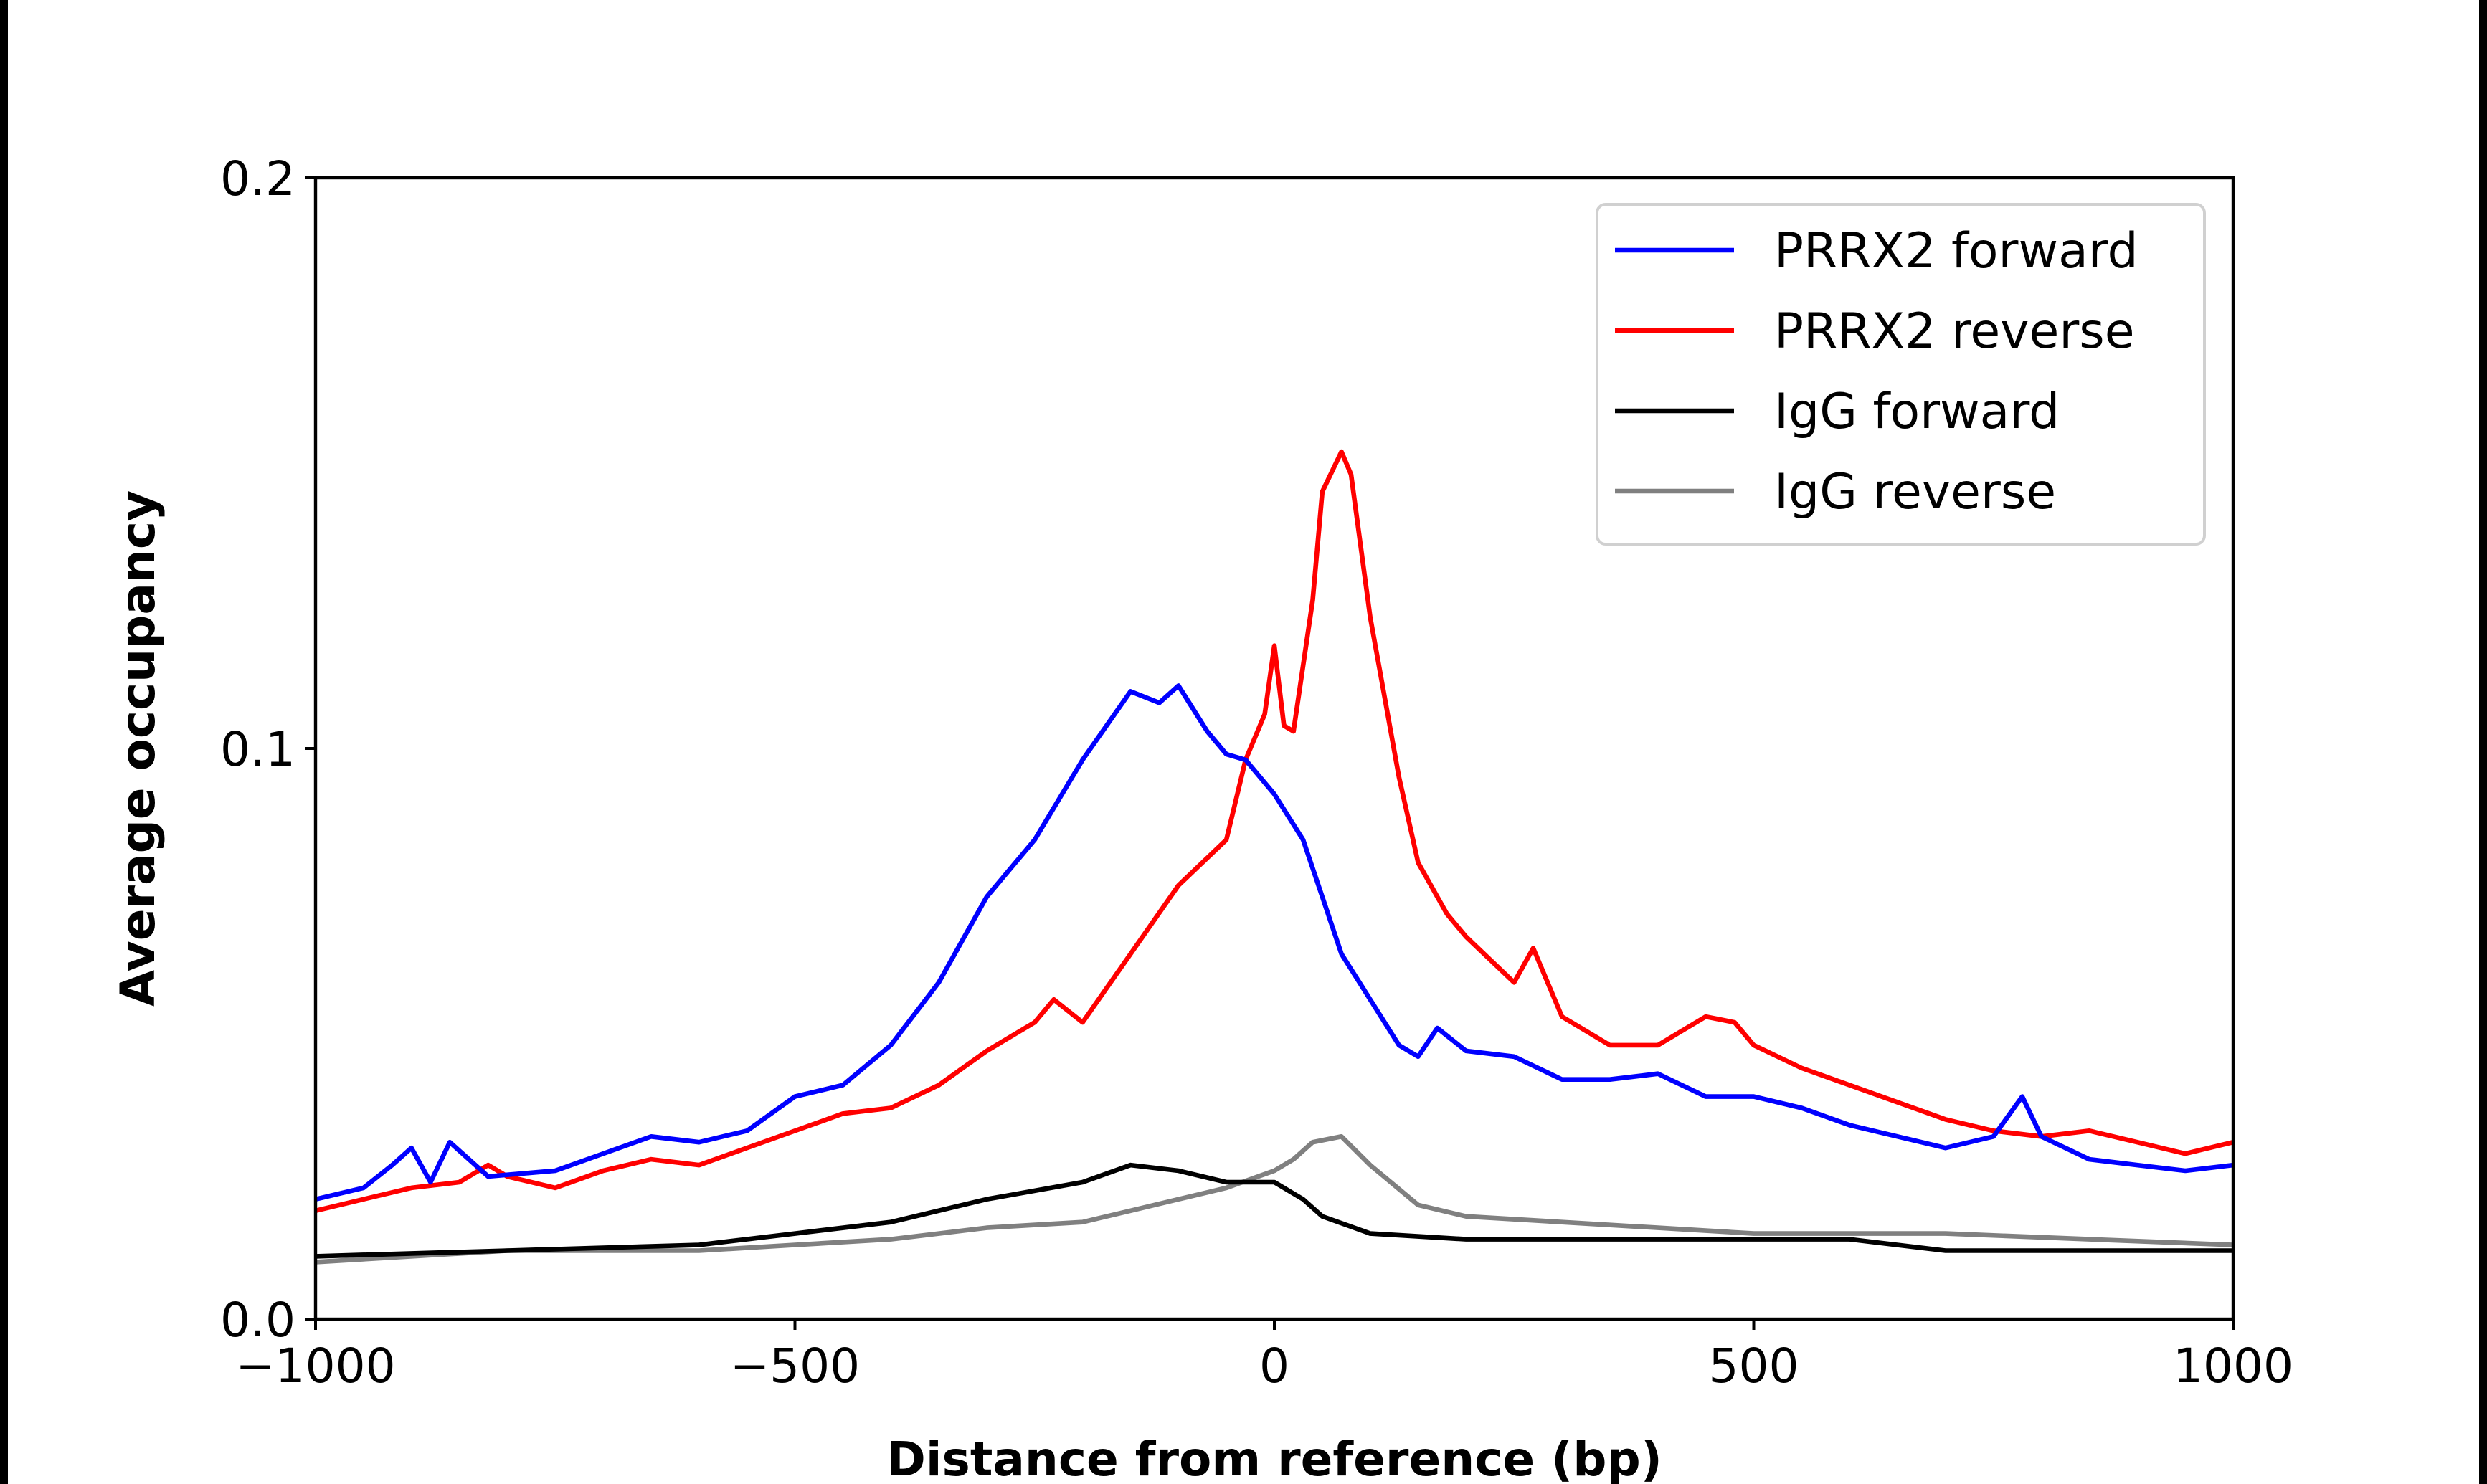  Describe the element at coordinates (1274, 1458) in the screenshot. I see `x-axis-label: Distance from reference (bp)` at that location.